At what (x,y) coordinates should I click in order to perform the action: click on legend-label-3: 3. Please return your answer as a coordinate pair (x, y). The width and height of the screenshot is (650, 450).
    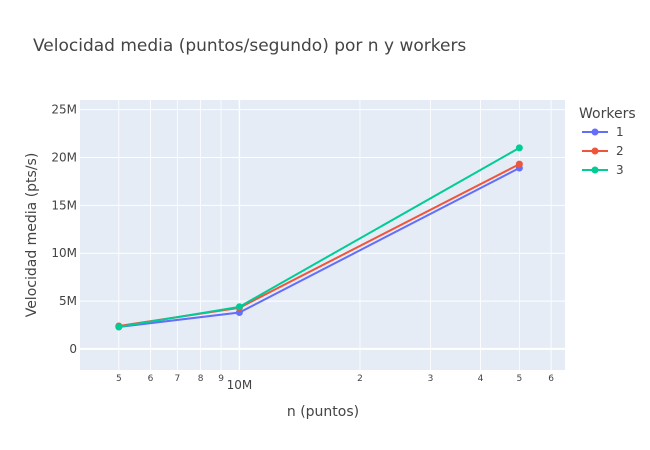
    Looking at the image, I should click on (620, 170).